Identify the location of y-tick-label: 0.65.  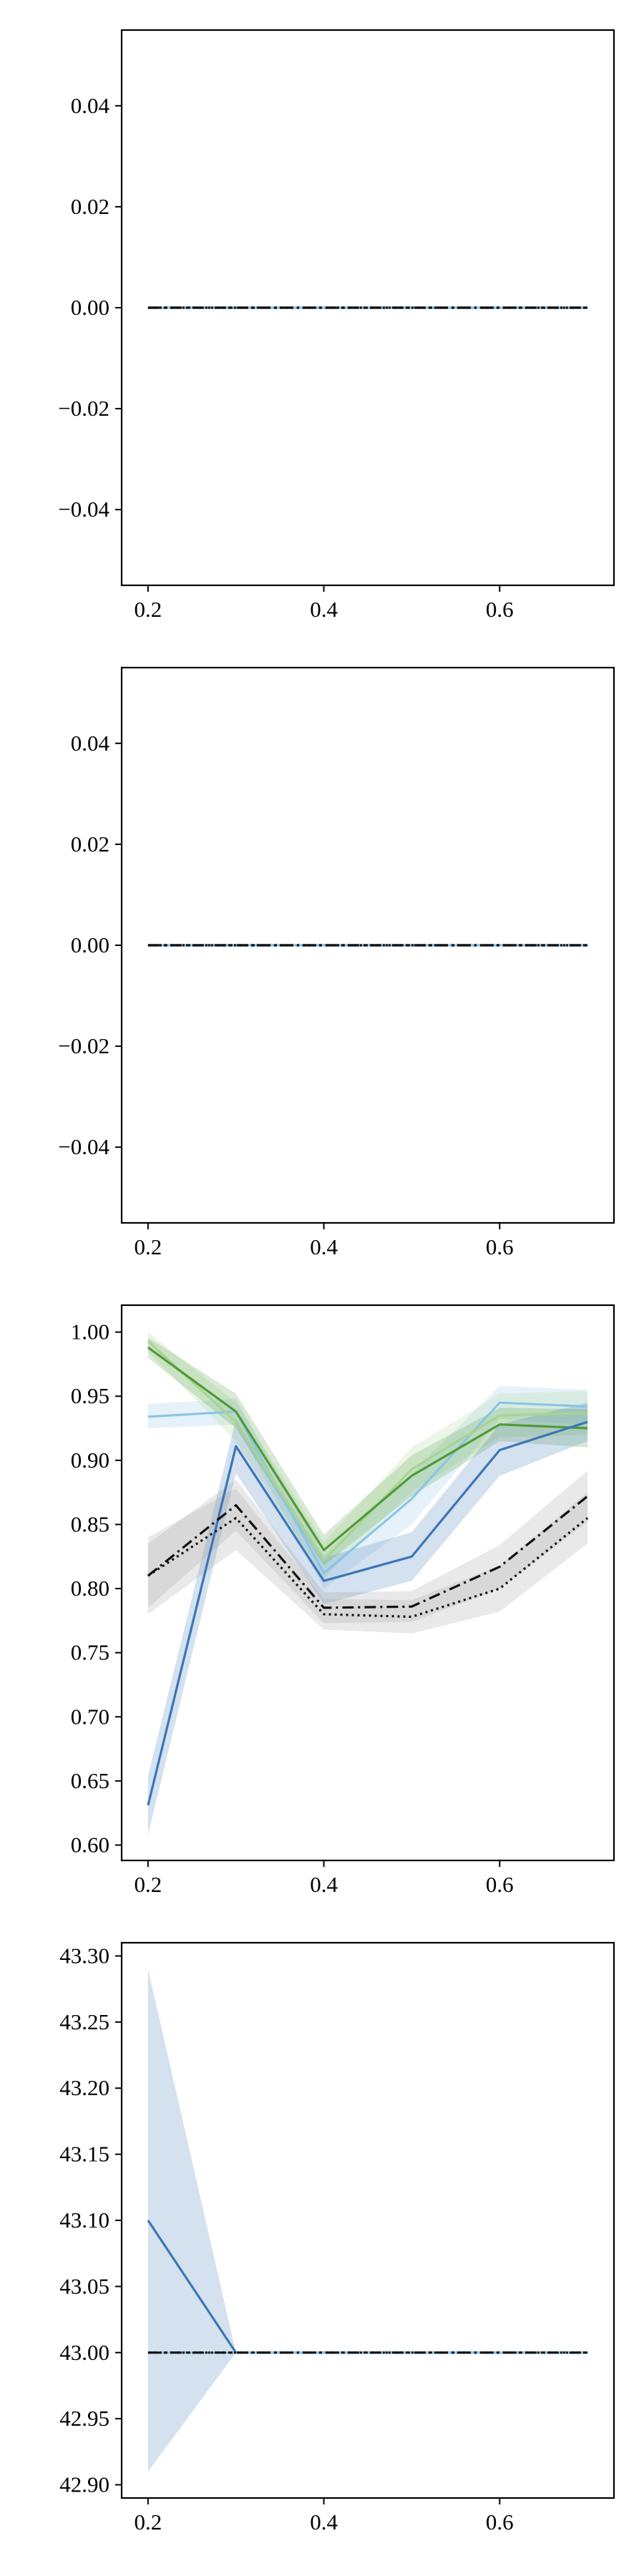
(90, 1780).